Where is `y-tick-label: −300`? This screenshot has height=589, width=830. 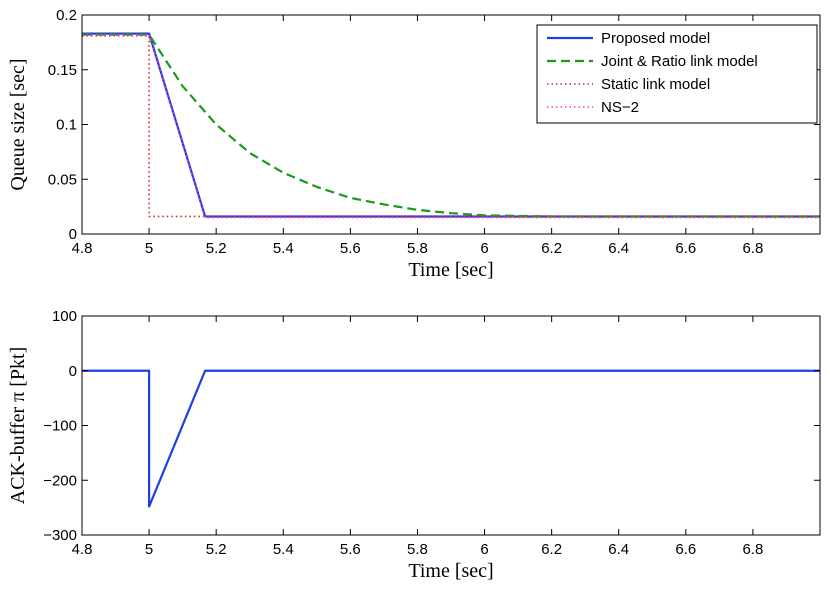 y-tick-label: −300 is located at coordinates (60, 535).